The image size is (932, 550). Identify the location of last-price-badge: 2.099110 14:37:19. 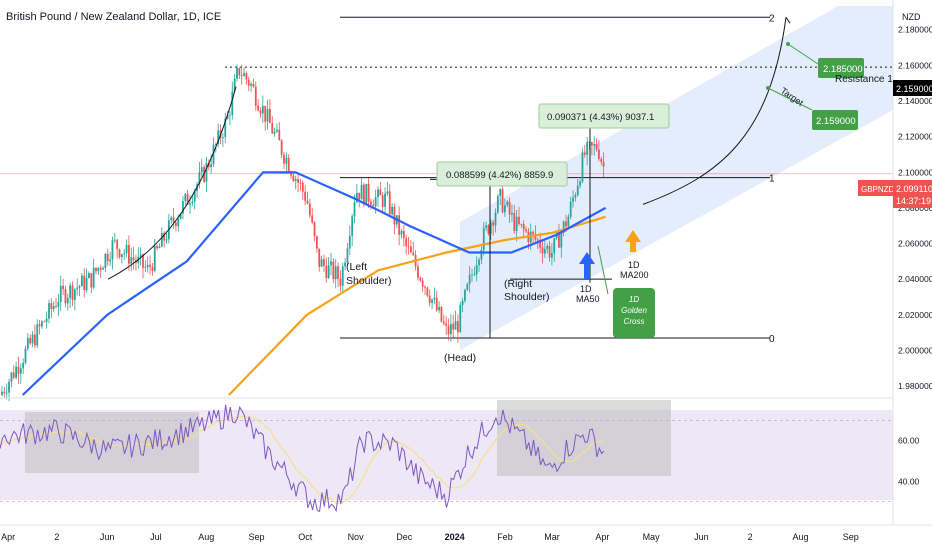
(912, 194).